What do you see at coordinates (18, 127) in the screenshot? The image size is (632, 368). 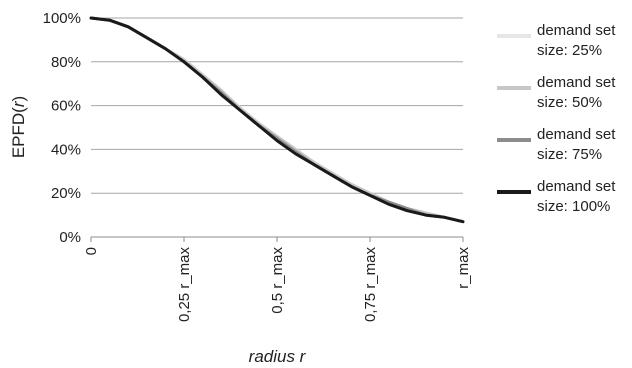 I see `y-axis-title: EPFD(r)` at bounding box center [18, 127].